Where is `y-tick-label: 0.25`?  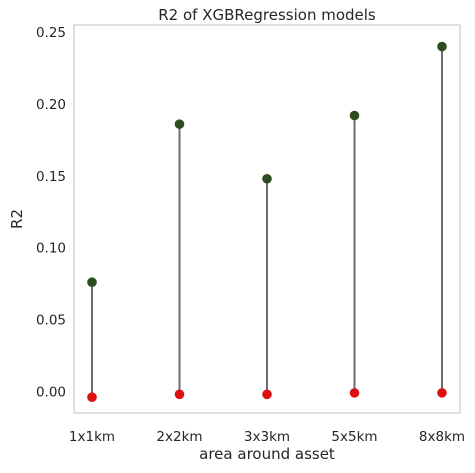
y-tick-label: 0.25 is located at coordinates (51, 33).